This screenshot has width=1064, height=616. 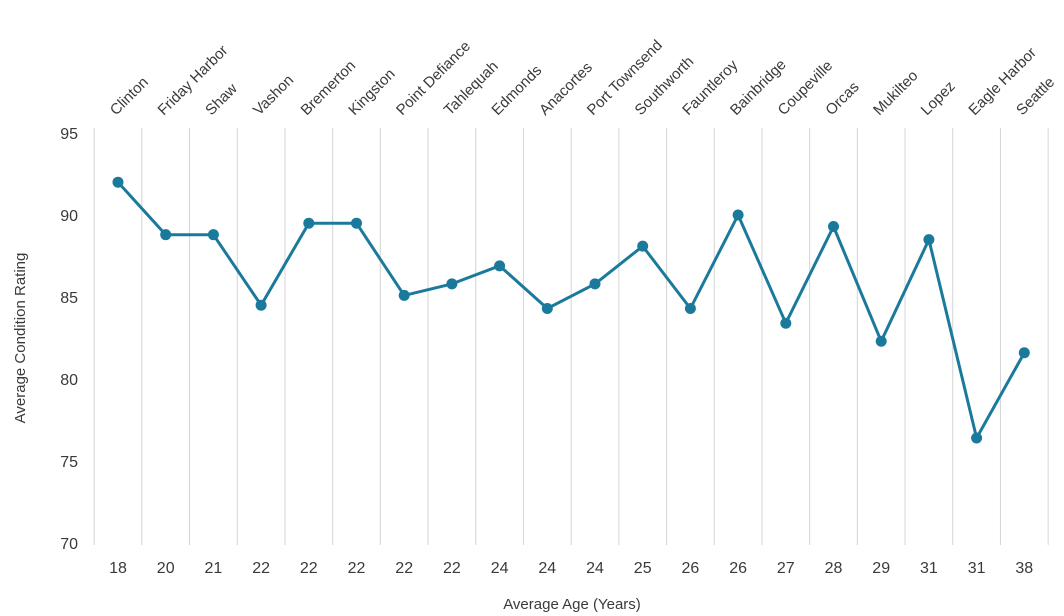 I want to click on y-tick-label: 90, so click(x=69, y=216).